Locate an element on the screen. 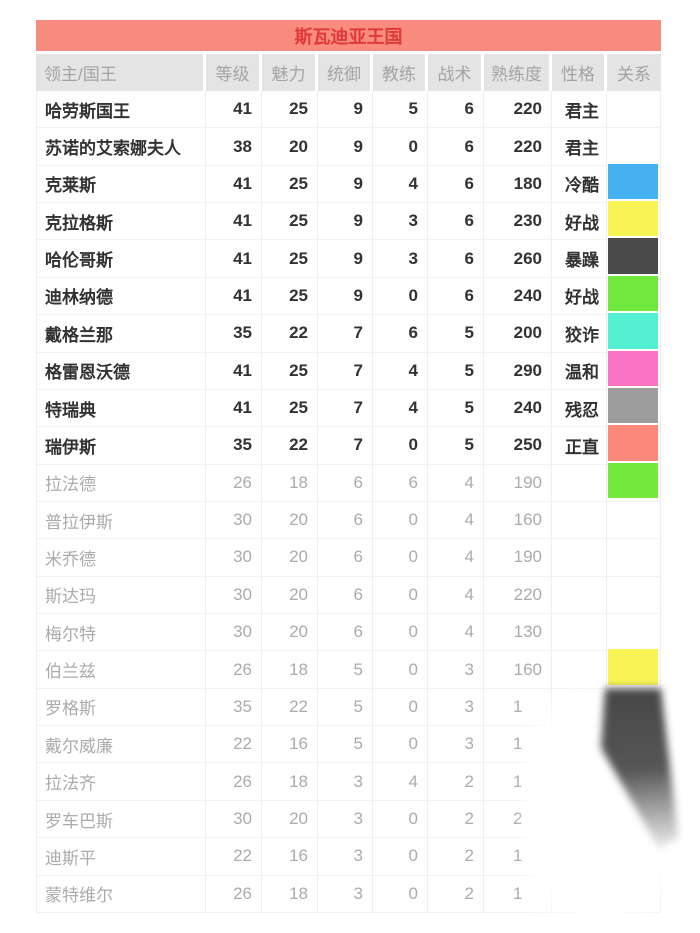 The image size is (700, 933). lord-name: 哈劳斯国王 is located at coordinates (121, 110).